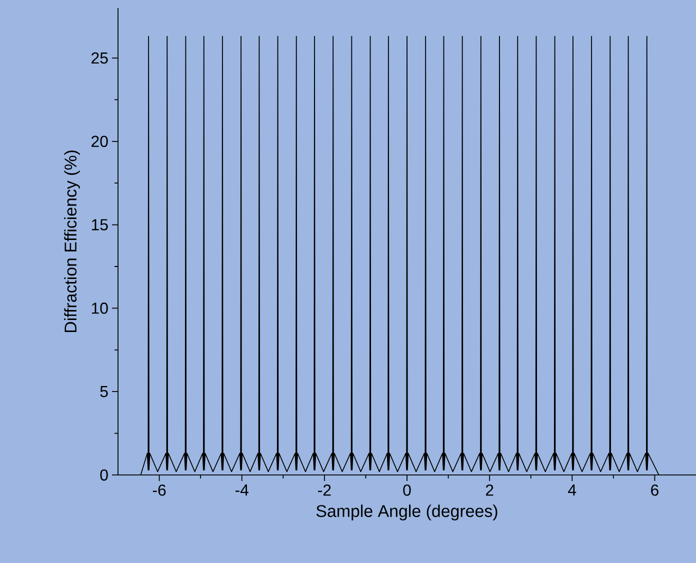 Image resolution: width=696 pixels, height=563 pixels. I want to click on x-axis-title: Sample Angle (degrees), so click(407, 512).